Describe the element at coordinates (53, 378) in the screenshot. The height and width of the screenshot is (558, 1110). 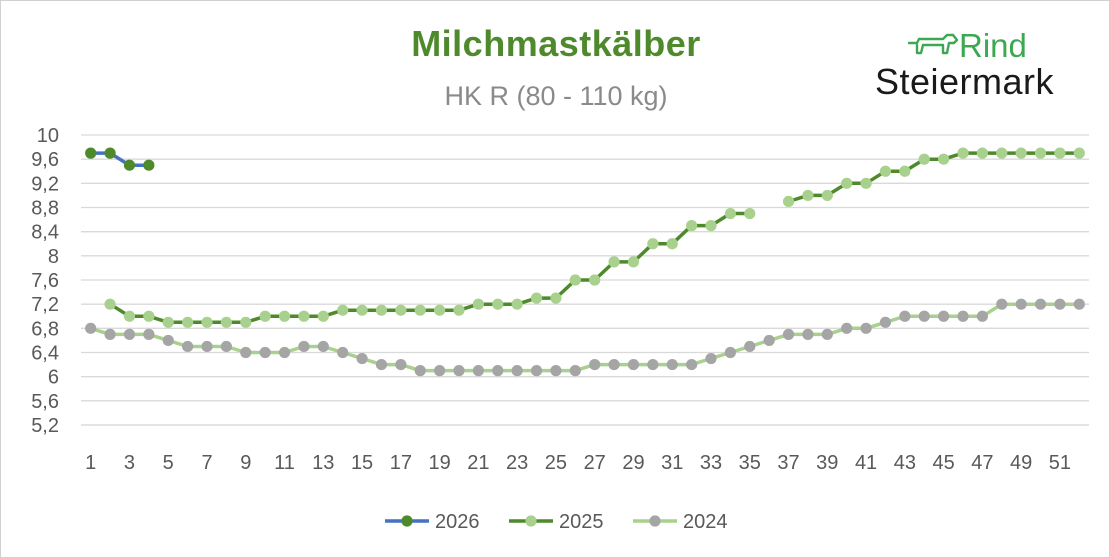
I see `y-tick-label: 6` at that location.